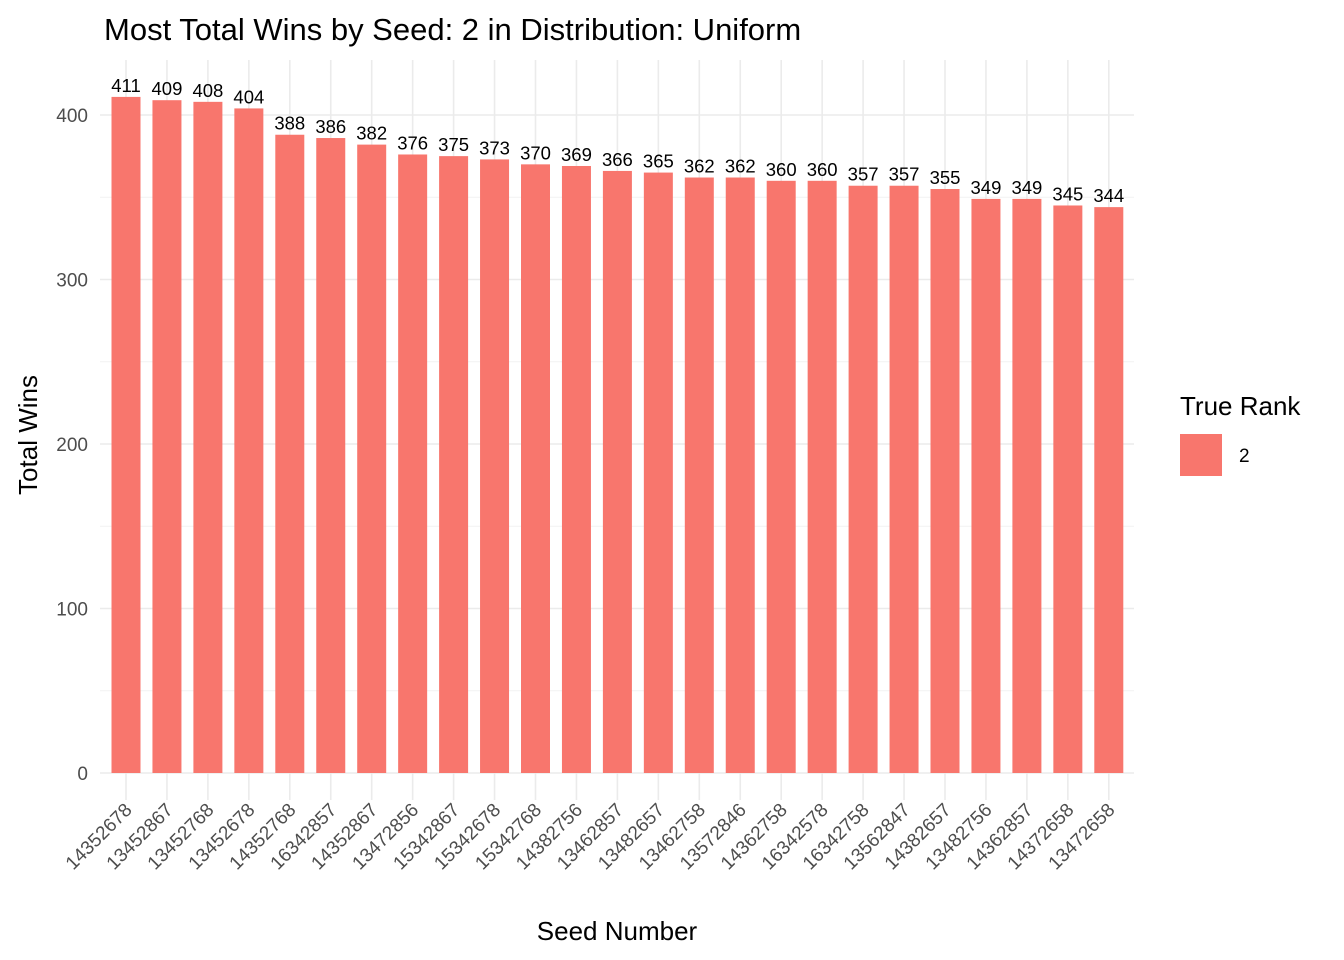 This screenshot has width=1344, height=960. I want to click on bar-value-label: 355, so click(945, 177).